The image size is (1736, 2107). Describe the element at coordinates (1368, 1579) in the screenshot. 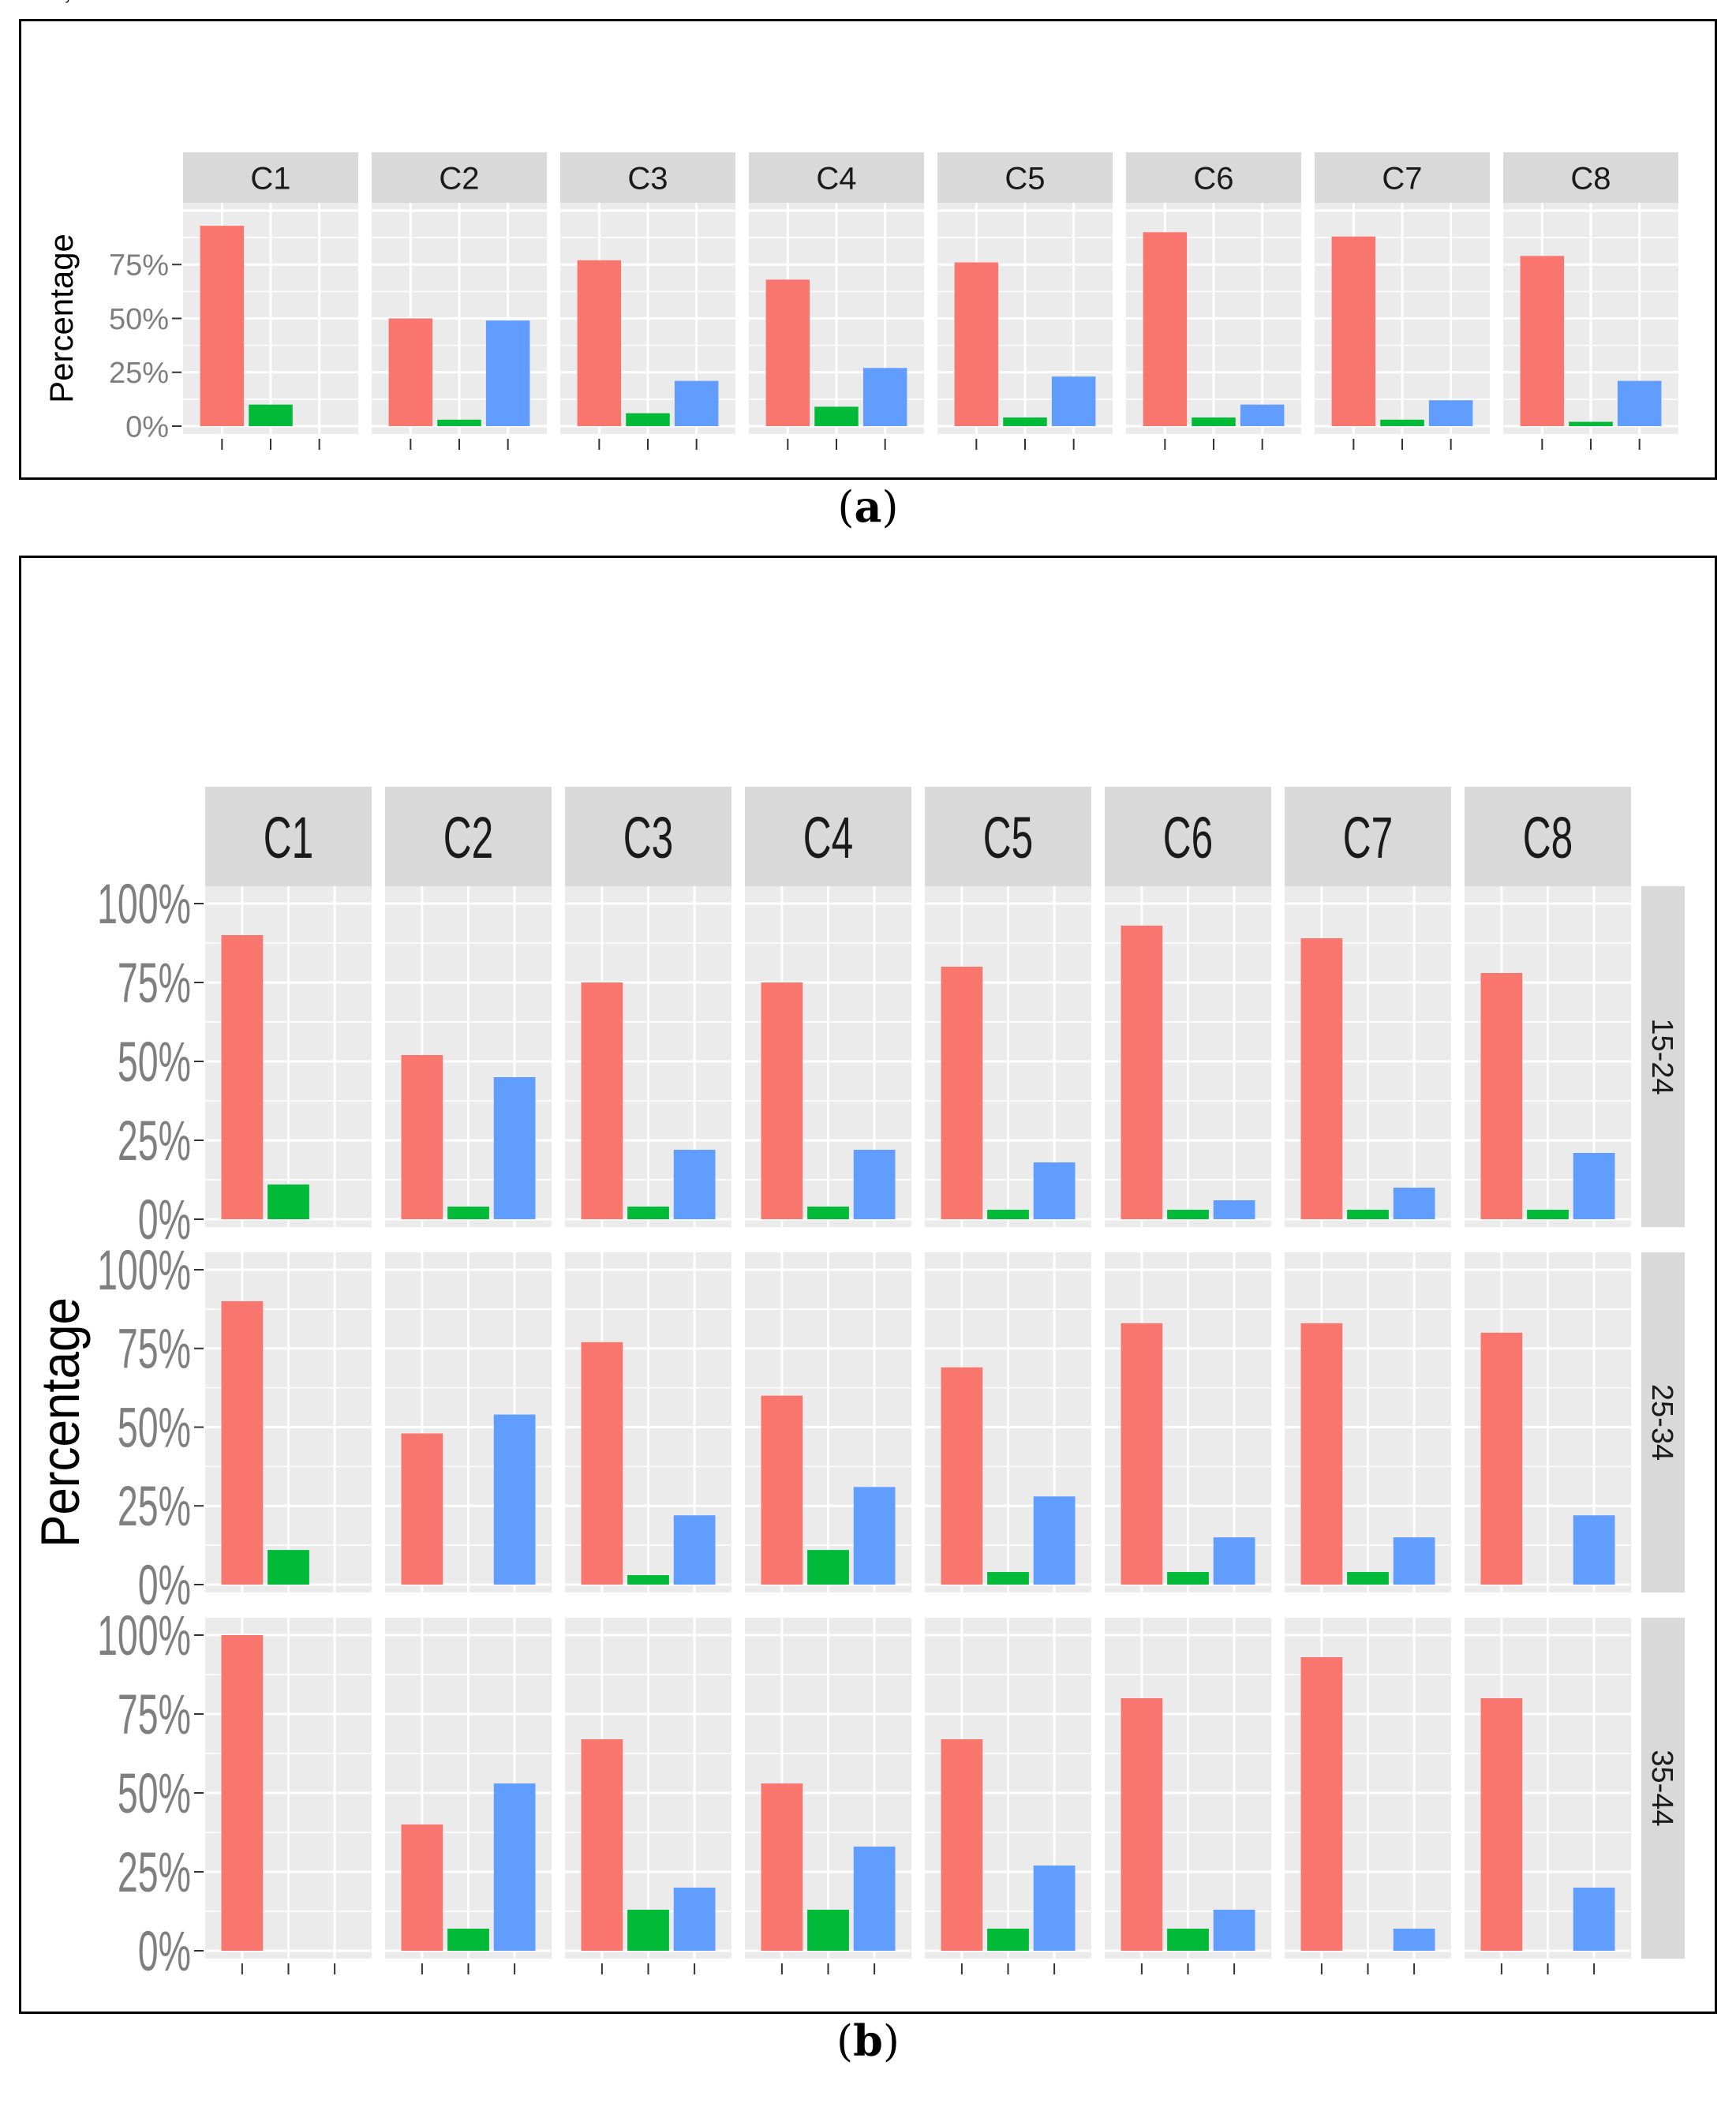

I see `bar-25-34-c7-never` at that location.